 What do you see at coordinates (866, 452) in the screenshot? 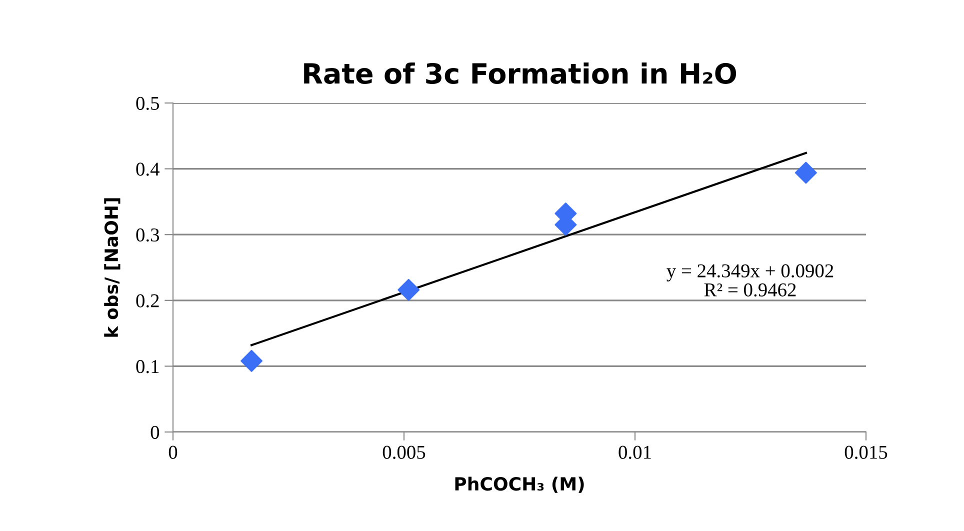
I see `x-tick-label: 0.015` at bounding box center [866, 452].